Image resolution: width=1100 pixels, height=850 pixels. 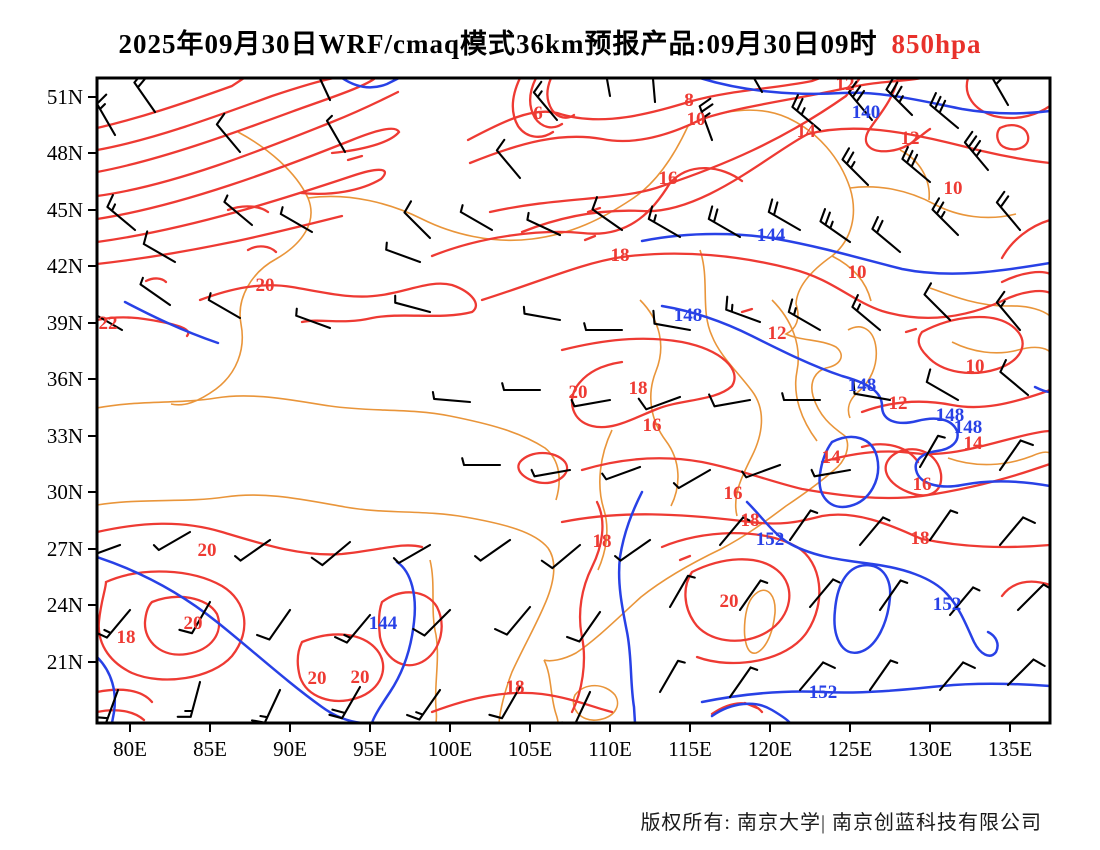 I want to click on temperature-contour-label: 18, so click(x=750, y=520).